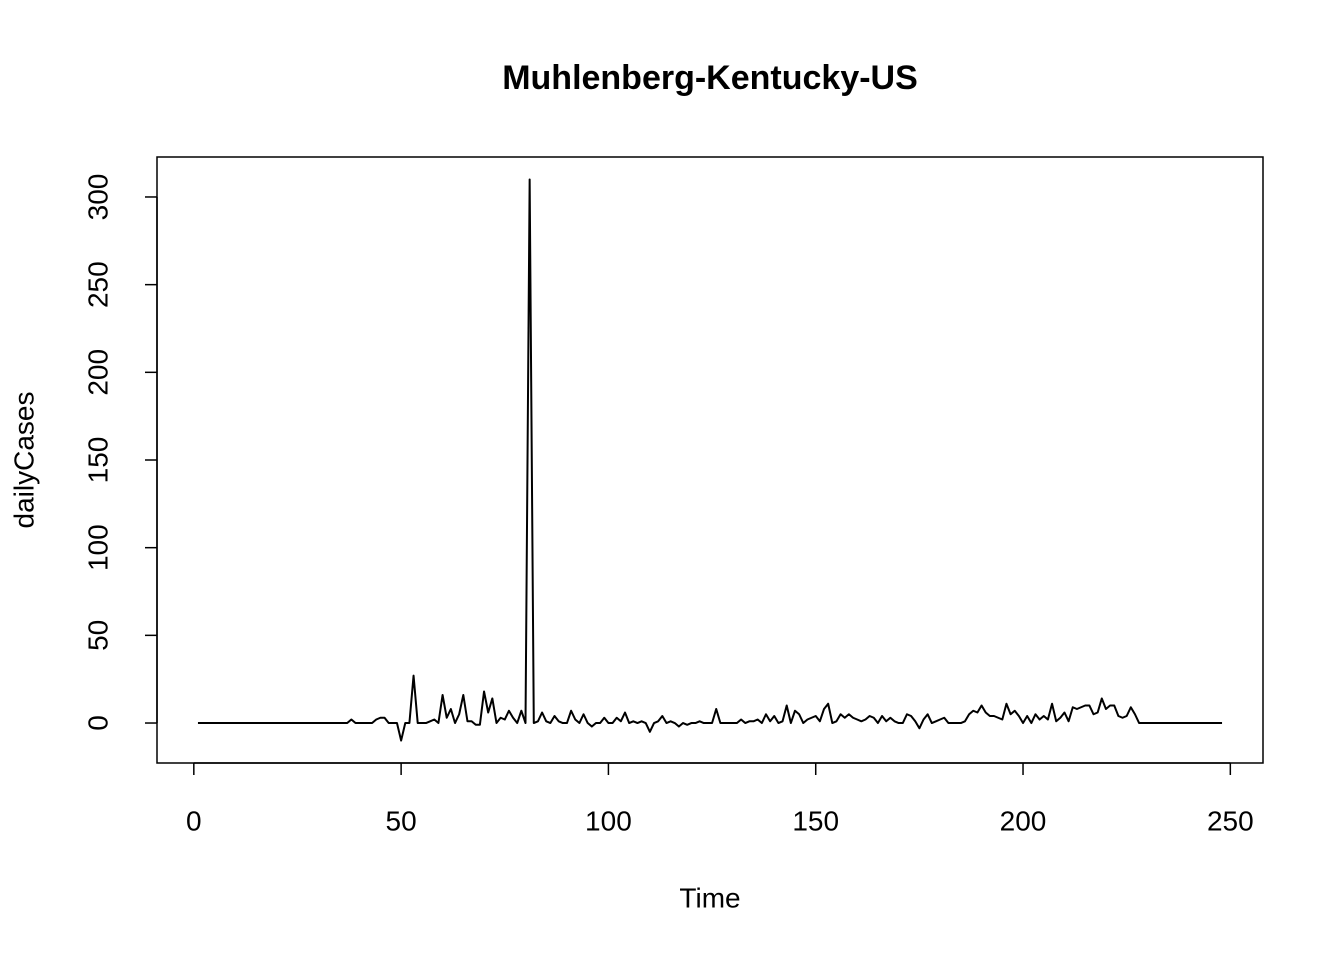 This screenshot has width=1344, height=960. Describe the element at coordinates (97, 547) in the screenshot. I see `y-tick-label: 100` at that location.